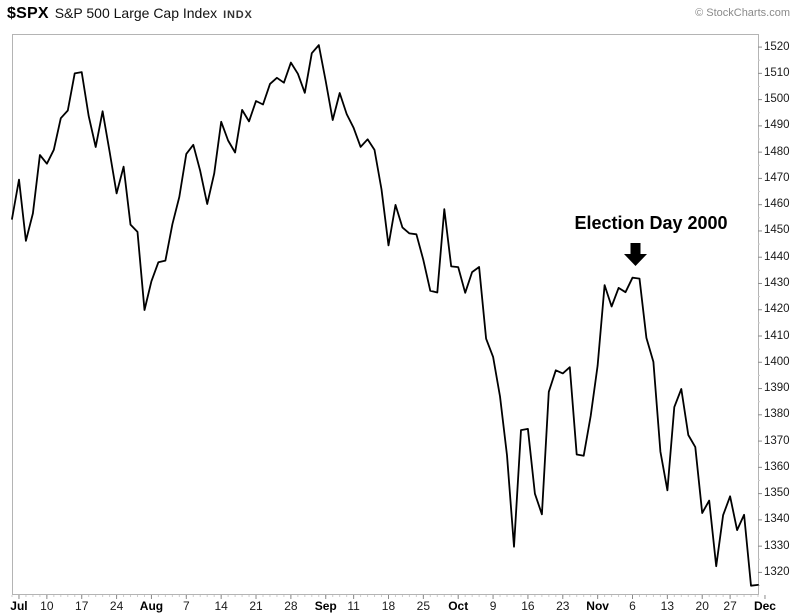  What do you see at coordinates (777, 440) in the screenshot?
I see `y-tick-label: 1370` at bounding box center [777, 440].